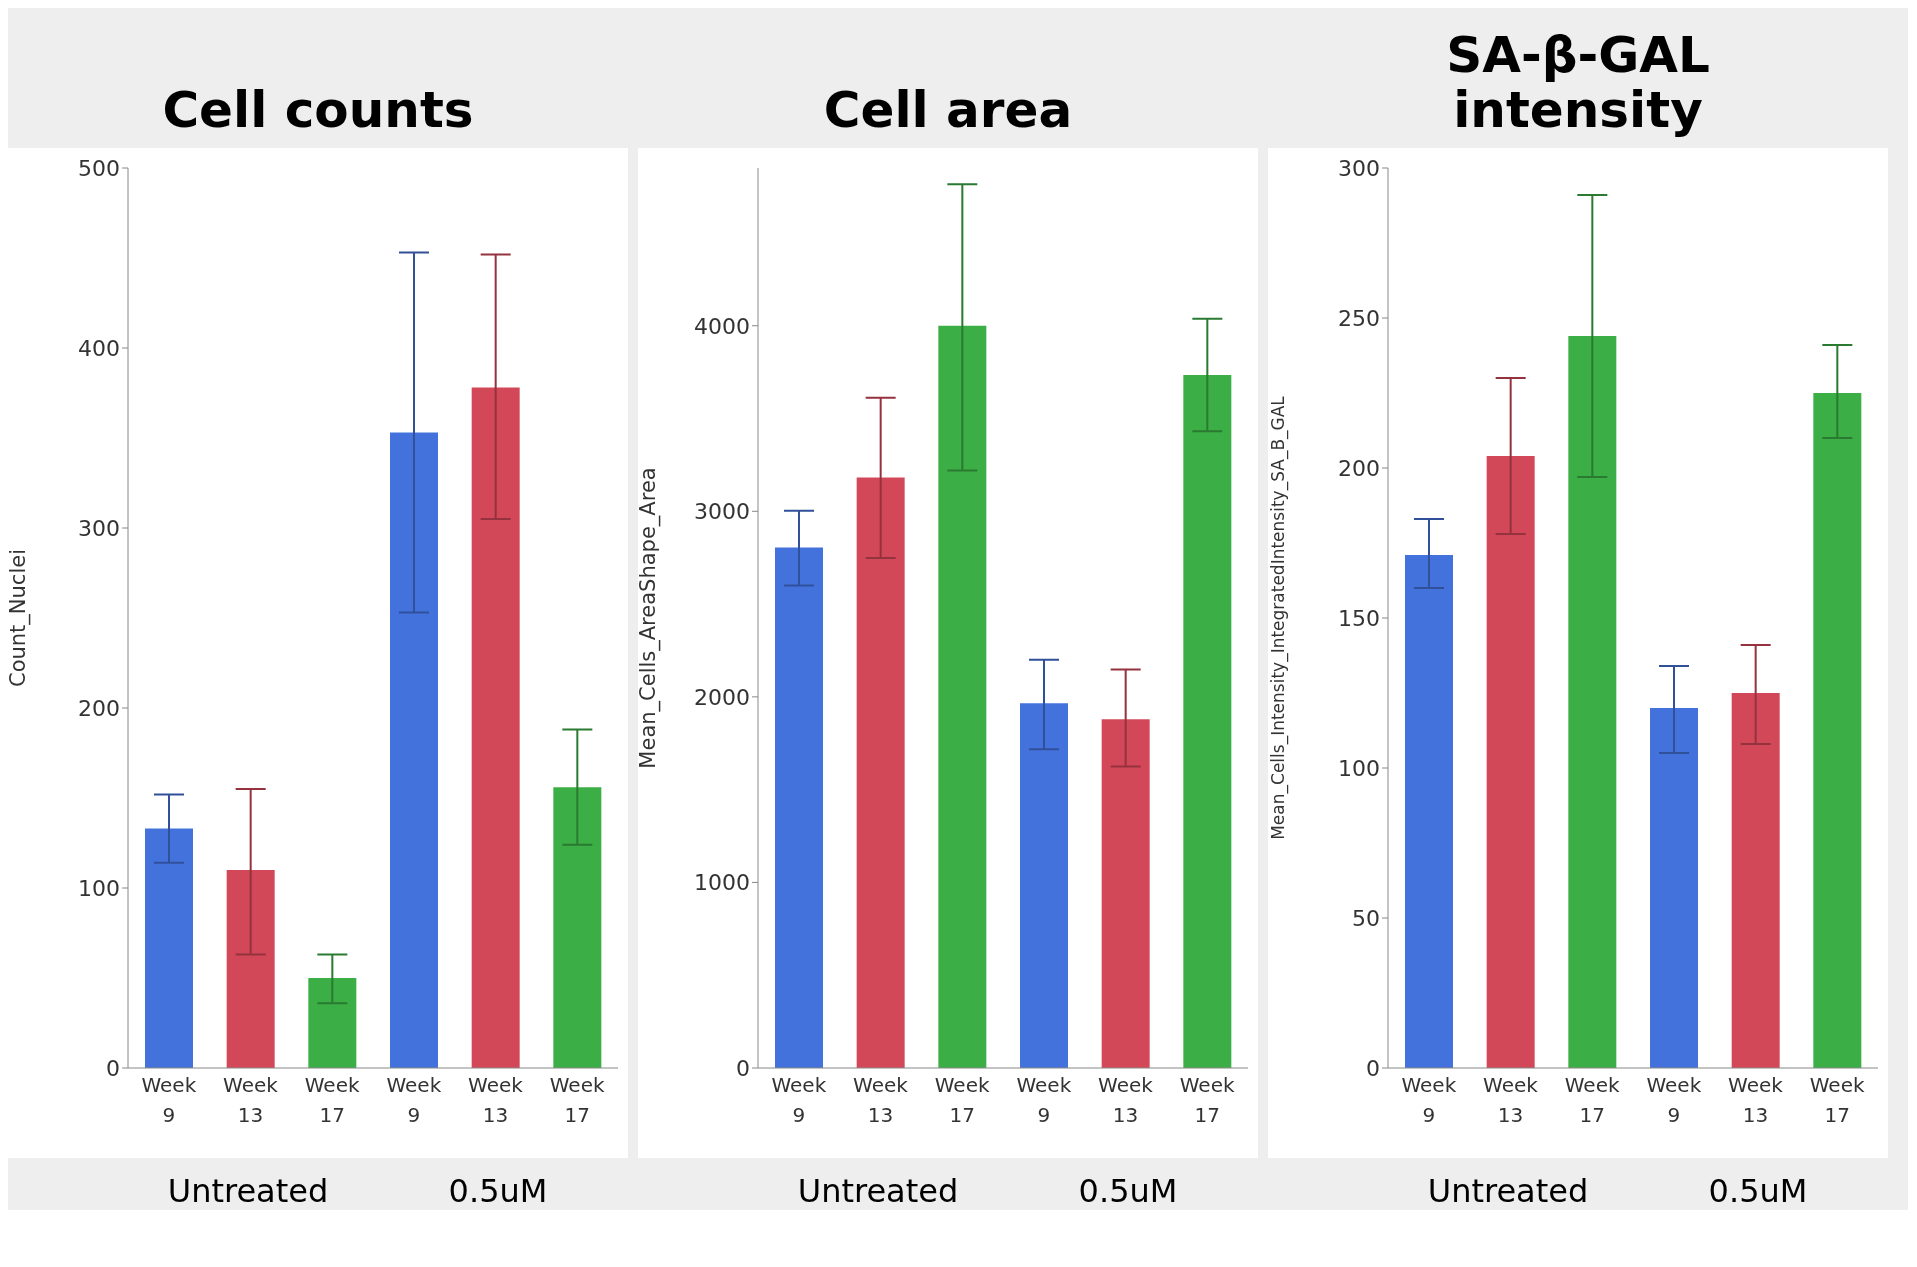 The image size is (1917, 1267). What do you see at coordinates (722, 512) in the screenshot?
I see `y-tick-label: 3000` at bounding box center [722, 512].